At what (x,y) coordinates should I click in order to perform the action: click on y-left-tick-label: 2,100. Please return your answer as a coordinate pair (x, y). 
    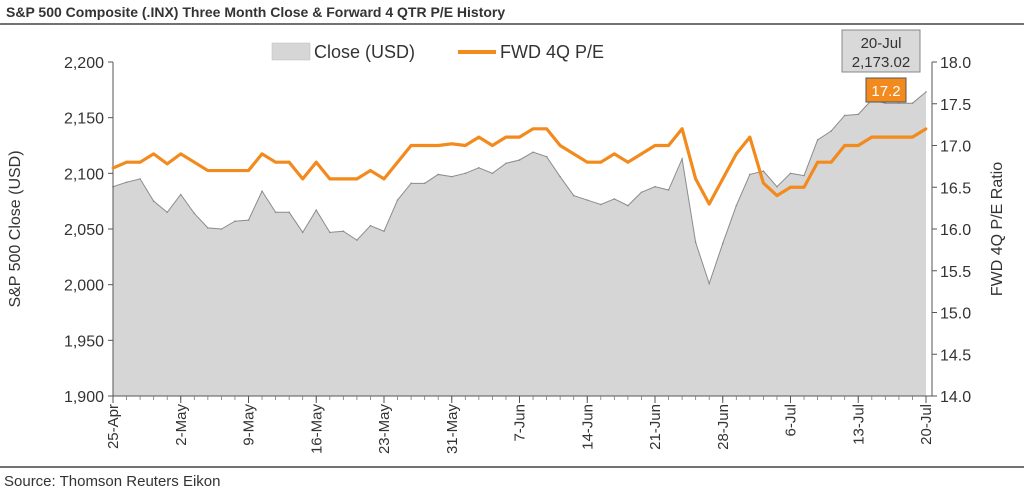
    Looking at the image, I should click on (84, 174).